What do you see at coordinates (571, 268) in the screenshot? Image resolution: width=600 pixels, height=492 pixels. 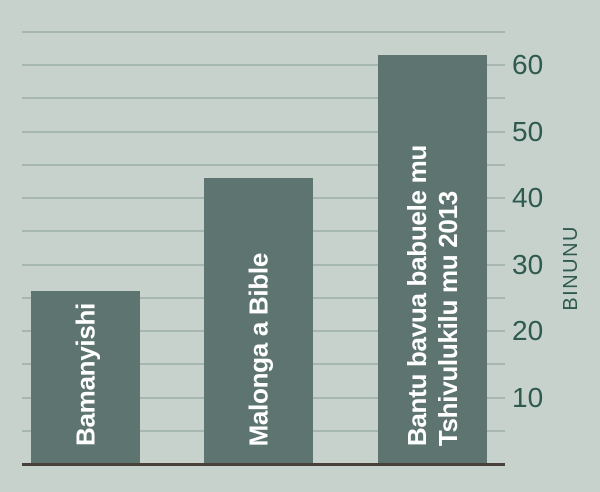 I see `y-axis-title: BINUNU` at bounding box center [571, 268].